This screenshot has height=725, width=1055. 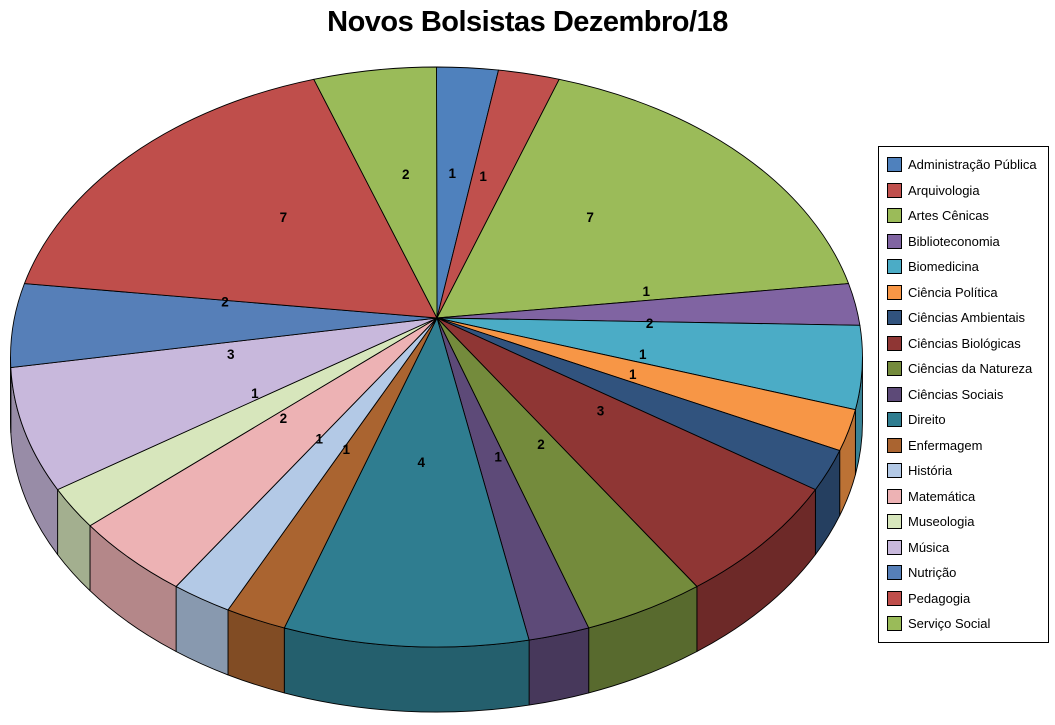 I want to click on pie-slice-direito, so click(x=406, y=482).